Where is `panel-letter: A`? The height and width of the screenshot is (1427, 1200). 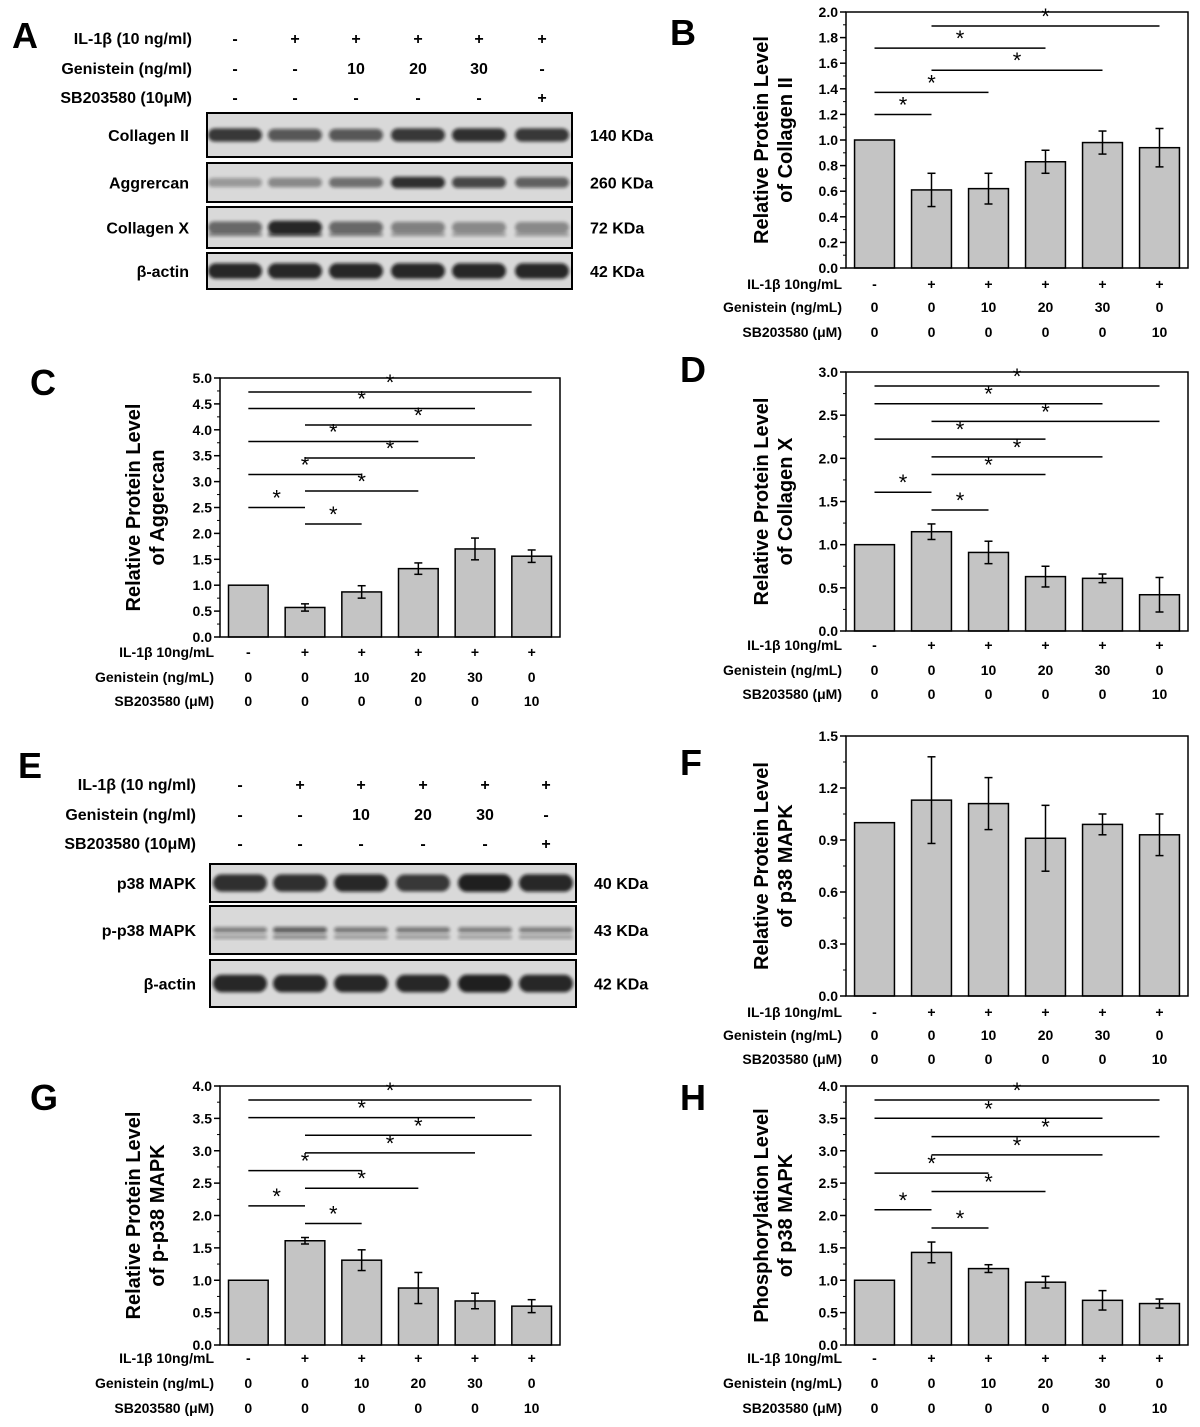 panel-letter: A is located at coordinates (25, 35).